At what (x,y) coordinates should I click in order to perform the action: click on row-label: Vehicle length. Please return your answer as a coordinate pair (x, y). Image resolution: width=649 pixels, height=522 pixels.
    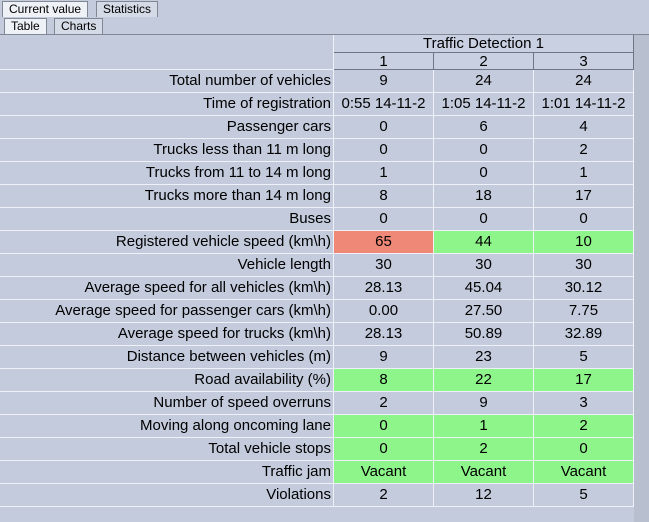
    Looking at the image, I should click on (167, 265).